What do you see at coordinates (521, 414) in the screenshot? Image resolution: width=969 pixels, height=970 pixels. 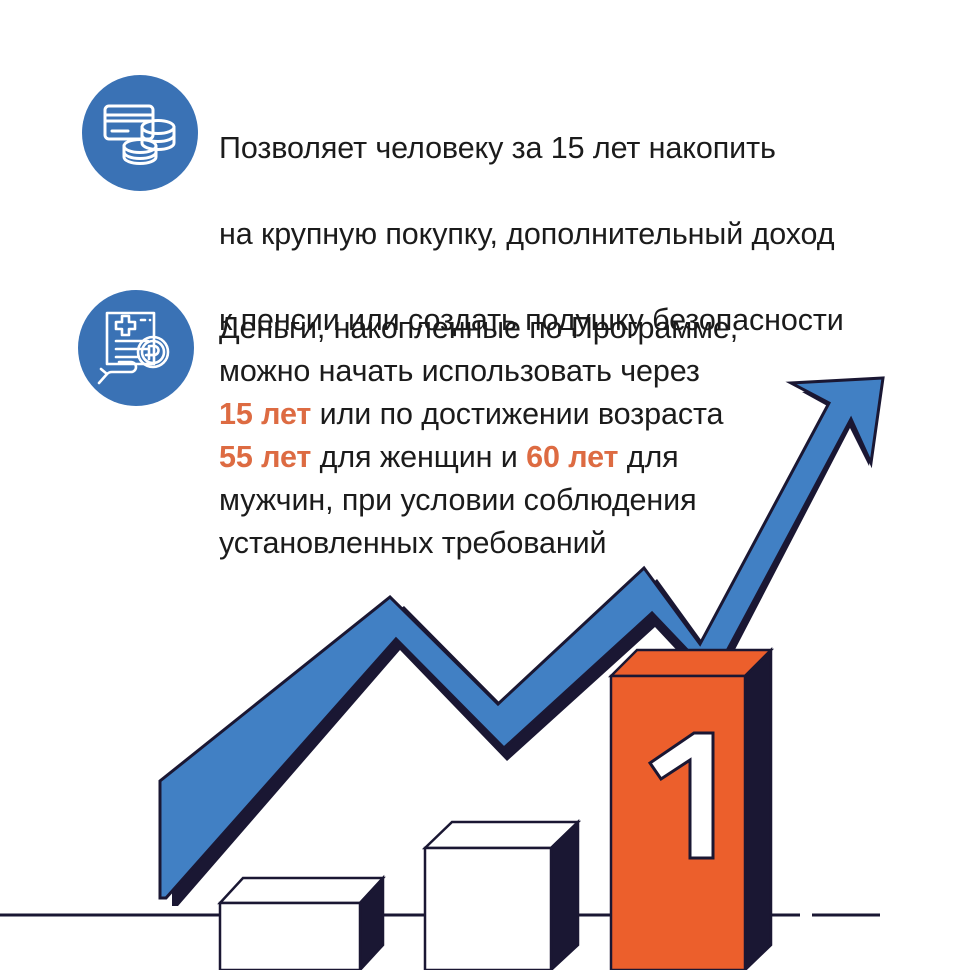 I see `usage-seg-2: или по достижении возраста` at bounding box center [521, 414].